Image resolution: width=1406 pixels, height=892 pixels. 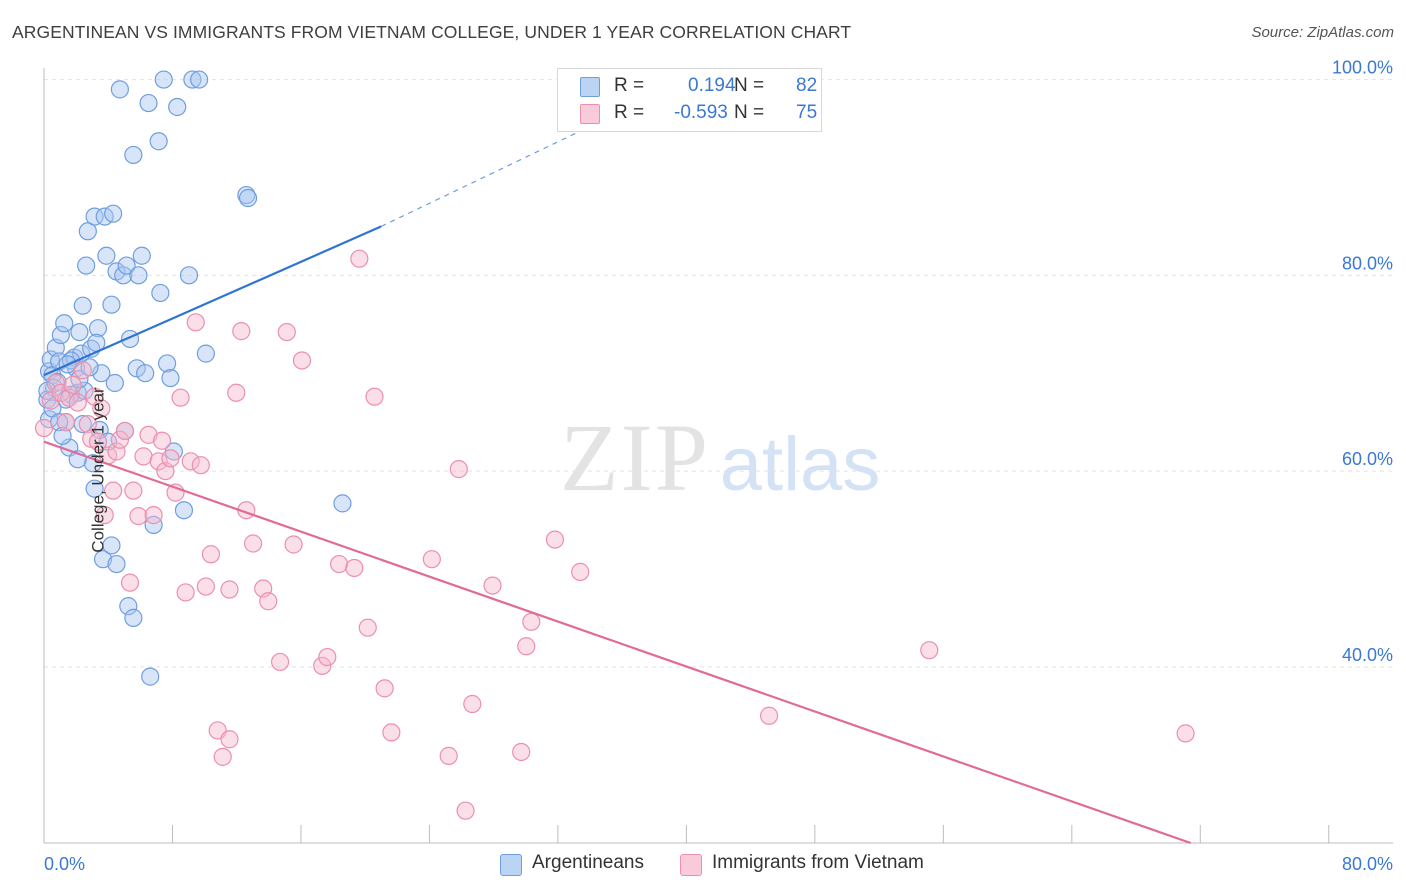 What do you see at coordinates (800, 464) in the screenshot?
I see `watermark-atlas: atlas` at bounding box center [800, 464].